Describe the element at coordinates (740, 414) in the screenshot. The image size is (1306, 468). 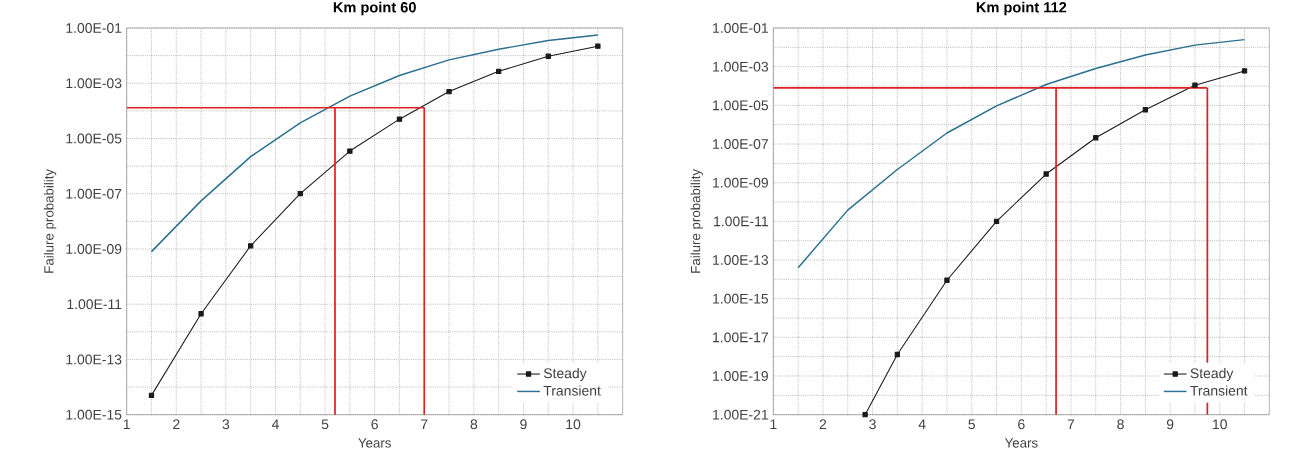
I see `y-tick-label: 1.00E-21` at that location.